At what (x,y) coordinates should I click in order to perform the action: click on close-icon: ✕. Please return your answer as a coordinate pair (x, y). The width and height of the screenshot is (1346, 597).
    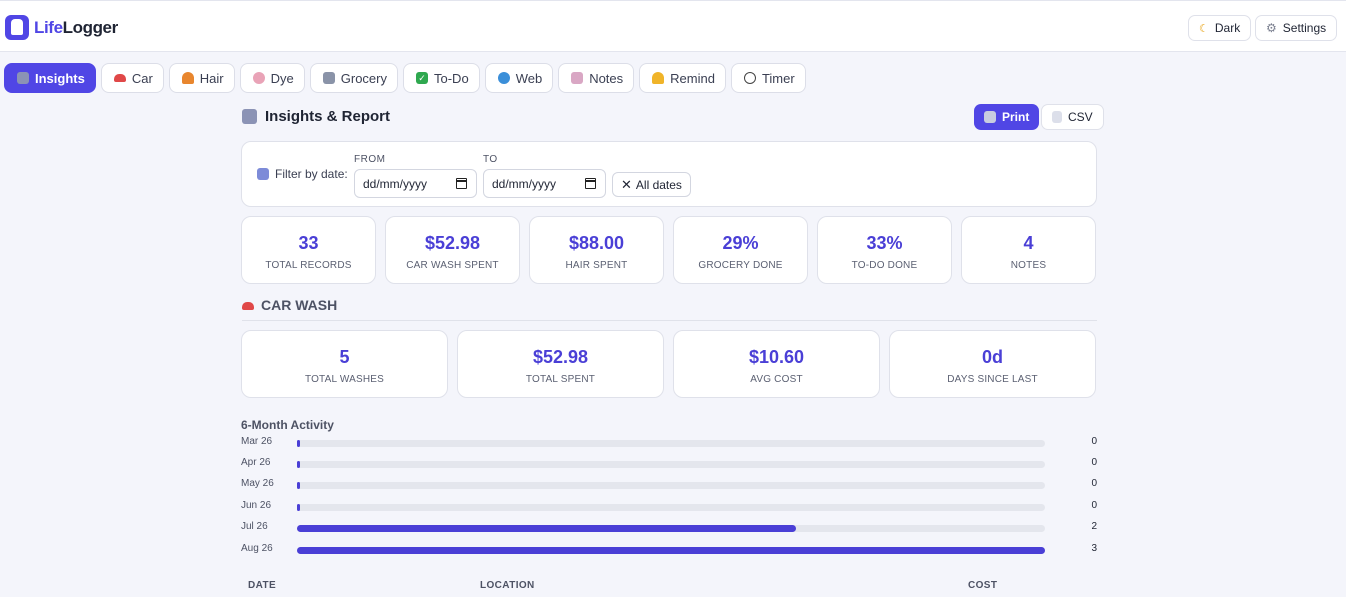
    Looking at the image, I should click on (626, 184).